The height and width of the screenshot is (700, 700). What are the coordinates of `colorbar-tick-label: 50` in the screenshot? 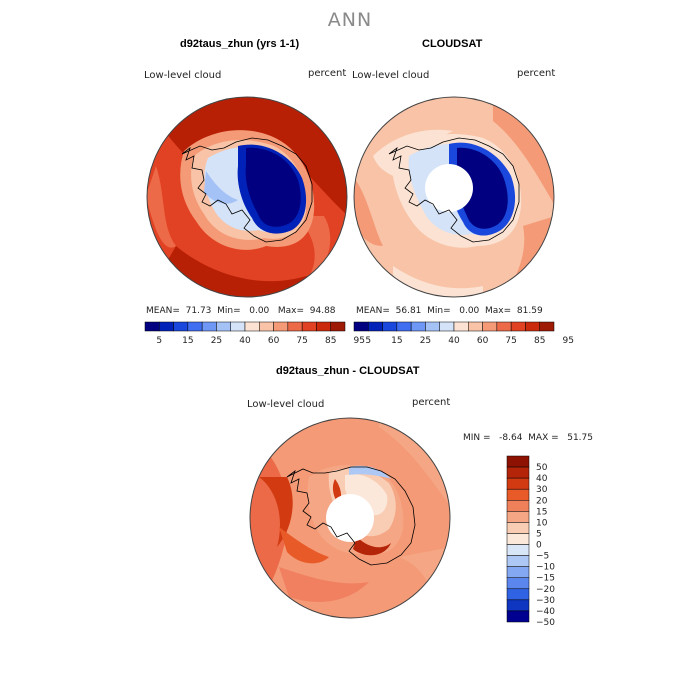 It's located at (542, 468).